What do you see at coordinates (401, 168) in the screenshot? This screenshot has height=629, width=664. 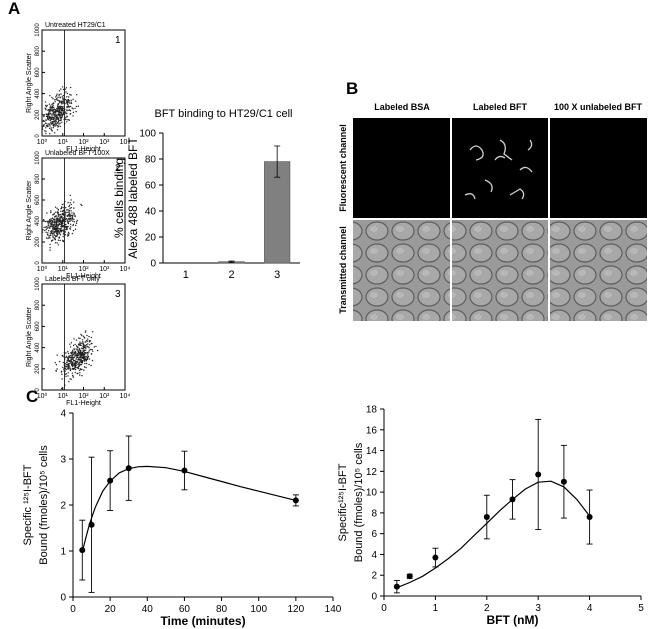 I see `micrograph` at bounding box center [401, 168].